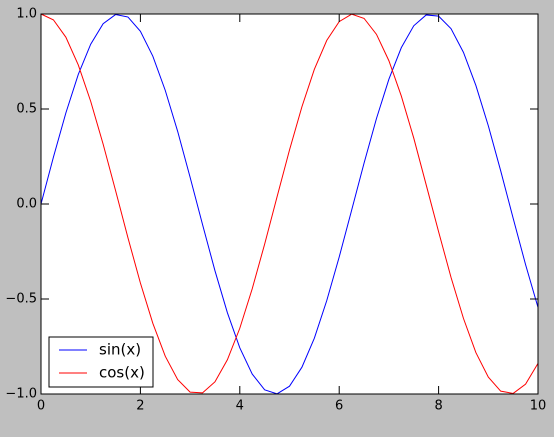 This screenshot has width=554, height=437. I want to click on y-tick-label: 0.0, so click(26, 204).